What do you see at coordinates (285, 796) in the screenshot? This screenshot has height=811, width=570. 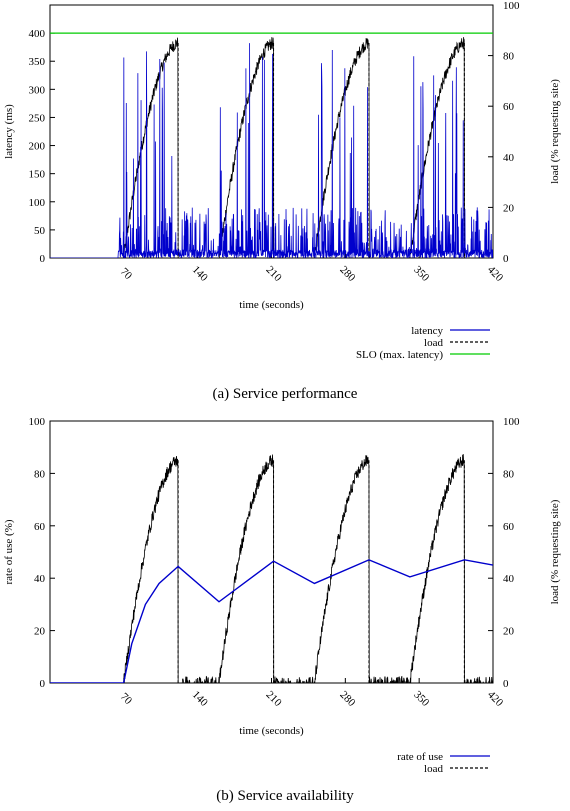 I see `chart-caption: (b) Service availability` at bounding box center [285, 796].